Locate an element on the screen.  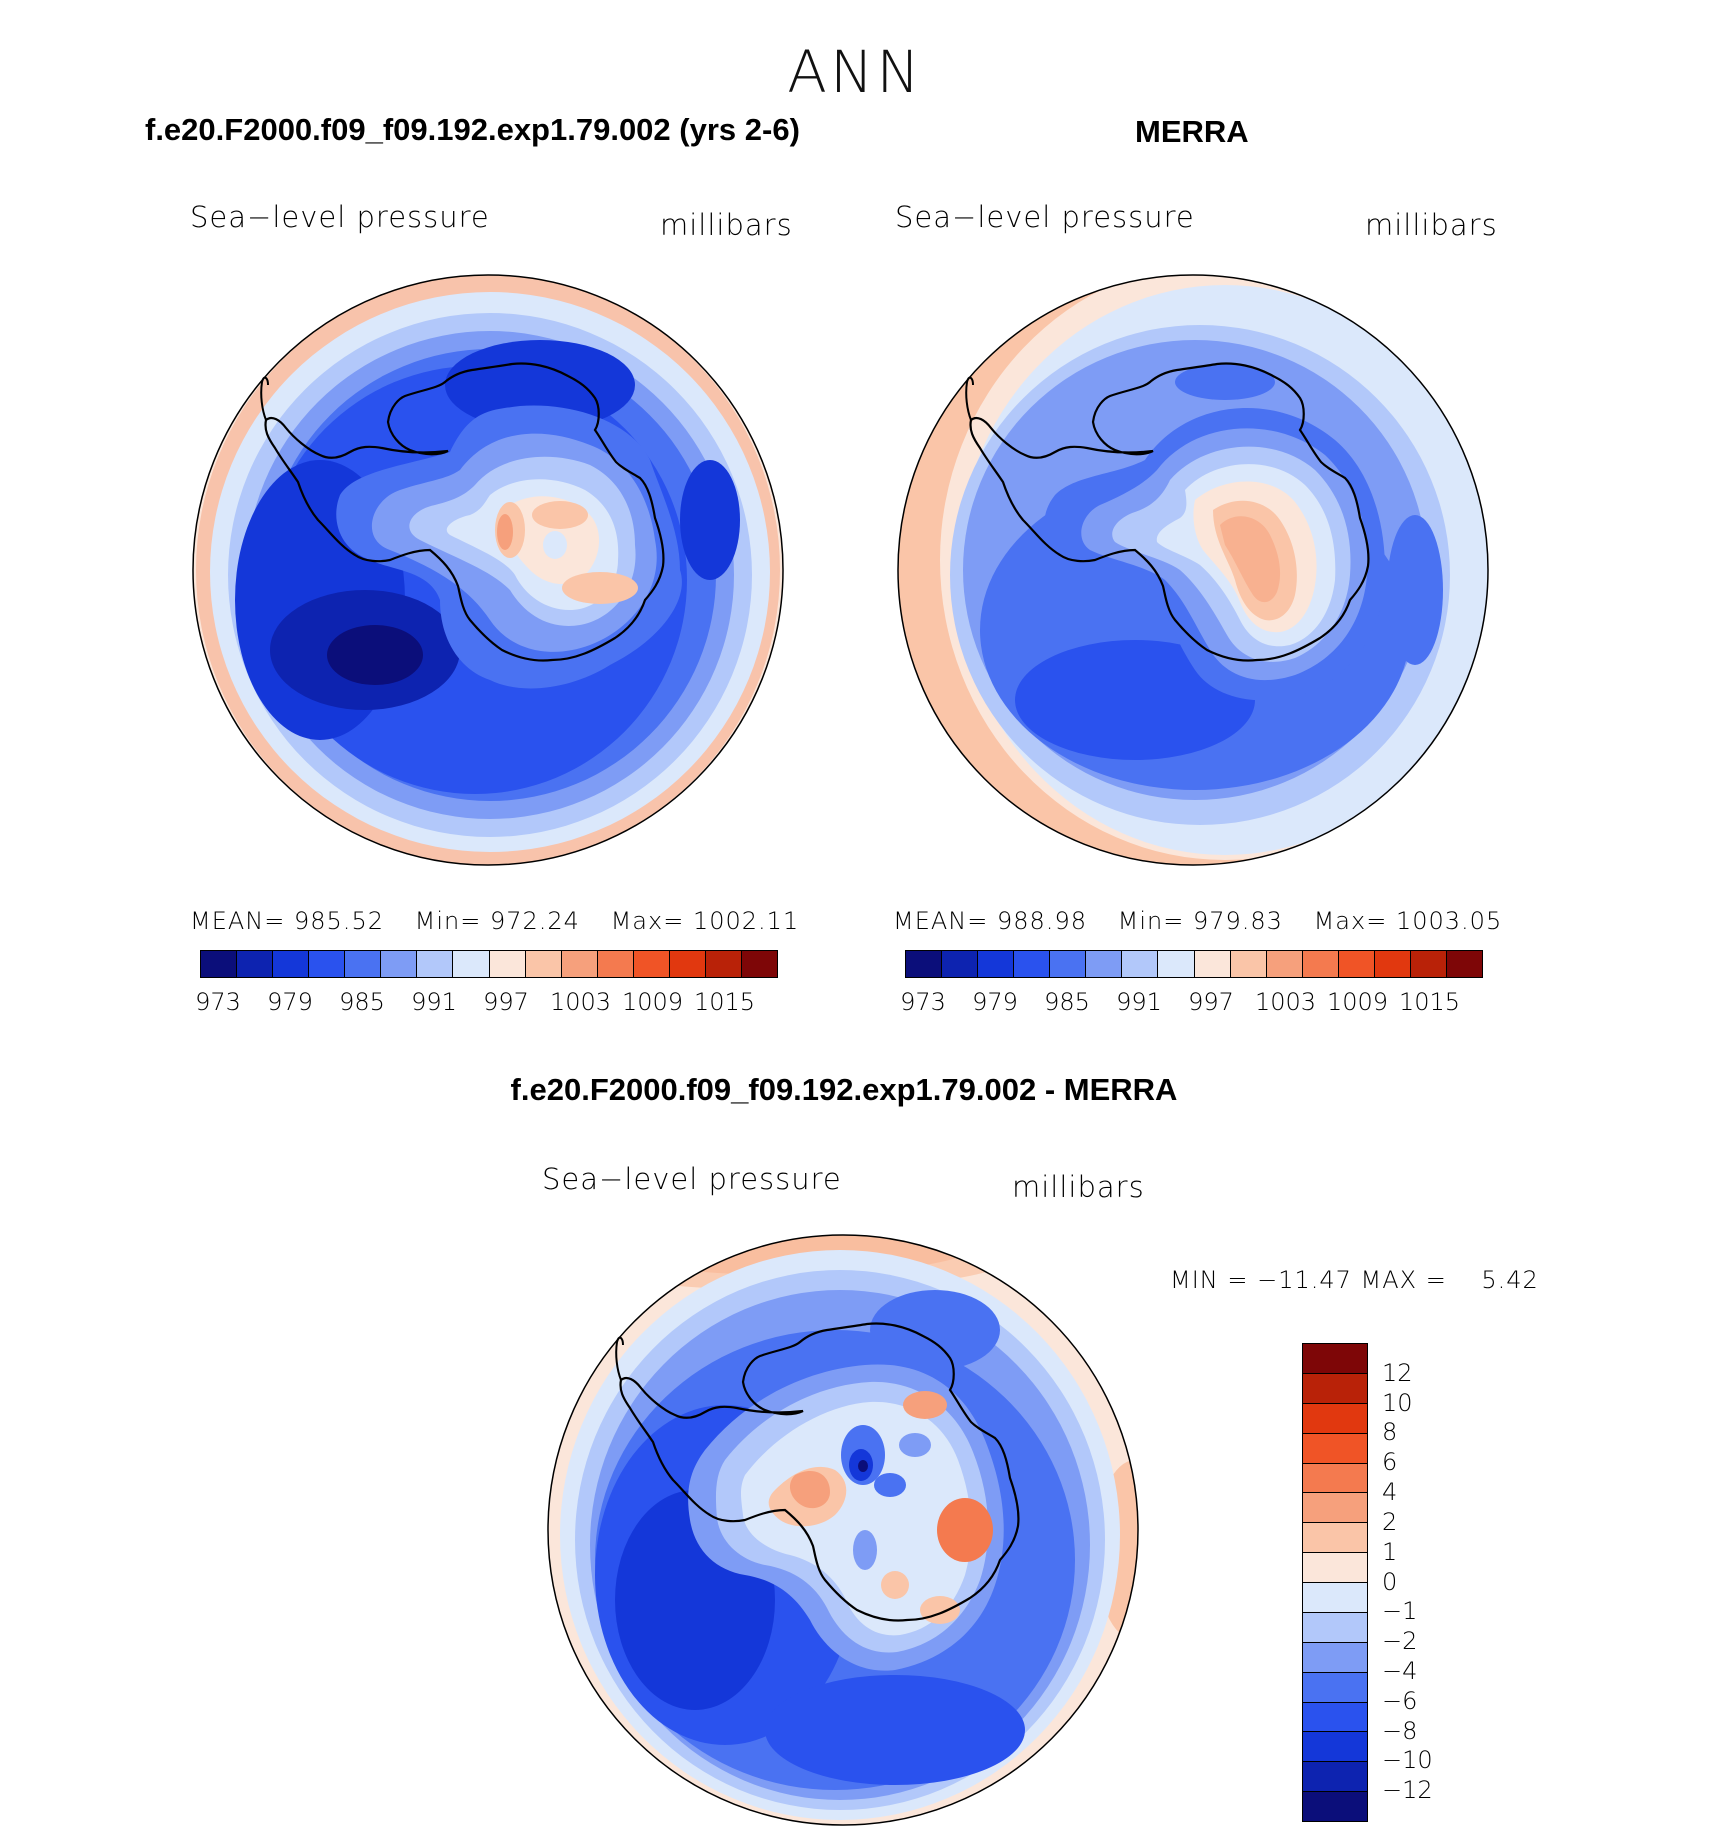
diff-colorbar-tick-label: −4 is located at coordinates (1400, 1670).